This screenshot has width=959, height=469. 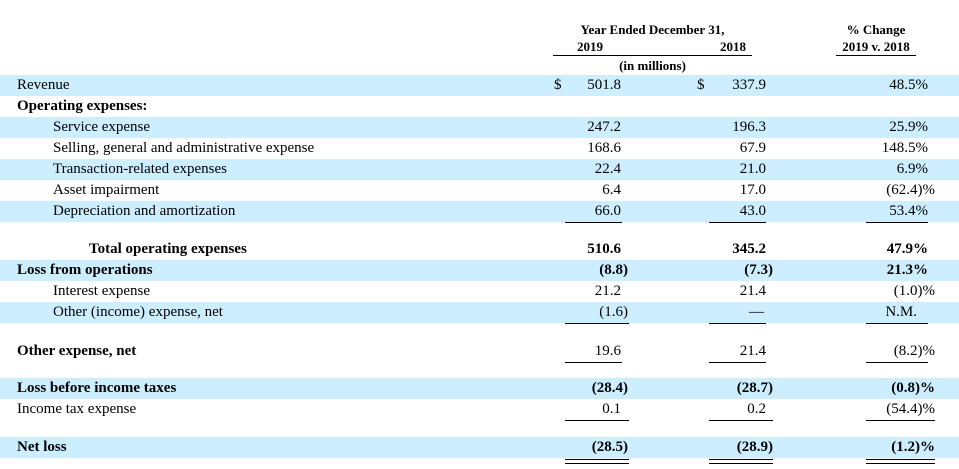 What do you see at coordinates (77, 351) in the screenshot?
I see `other-expense-label: Other expense, net` at bounding box center [77, 351].